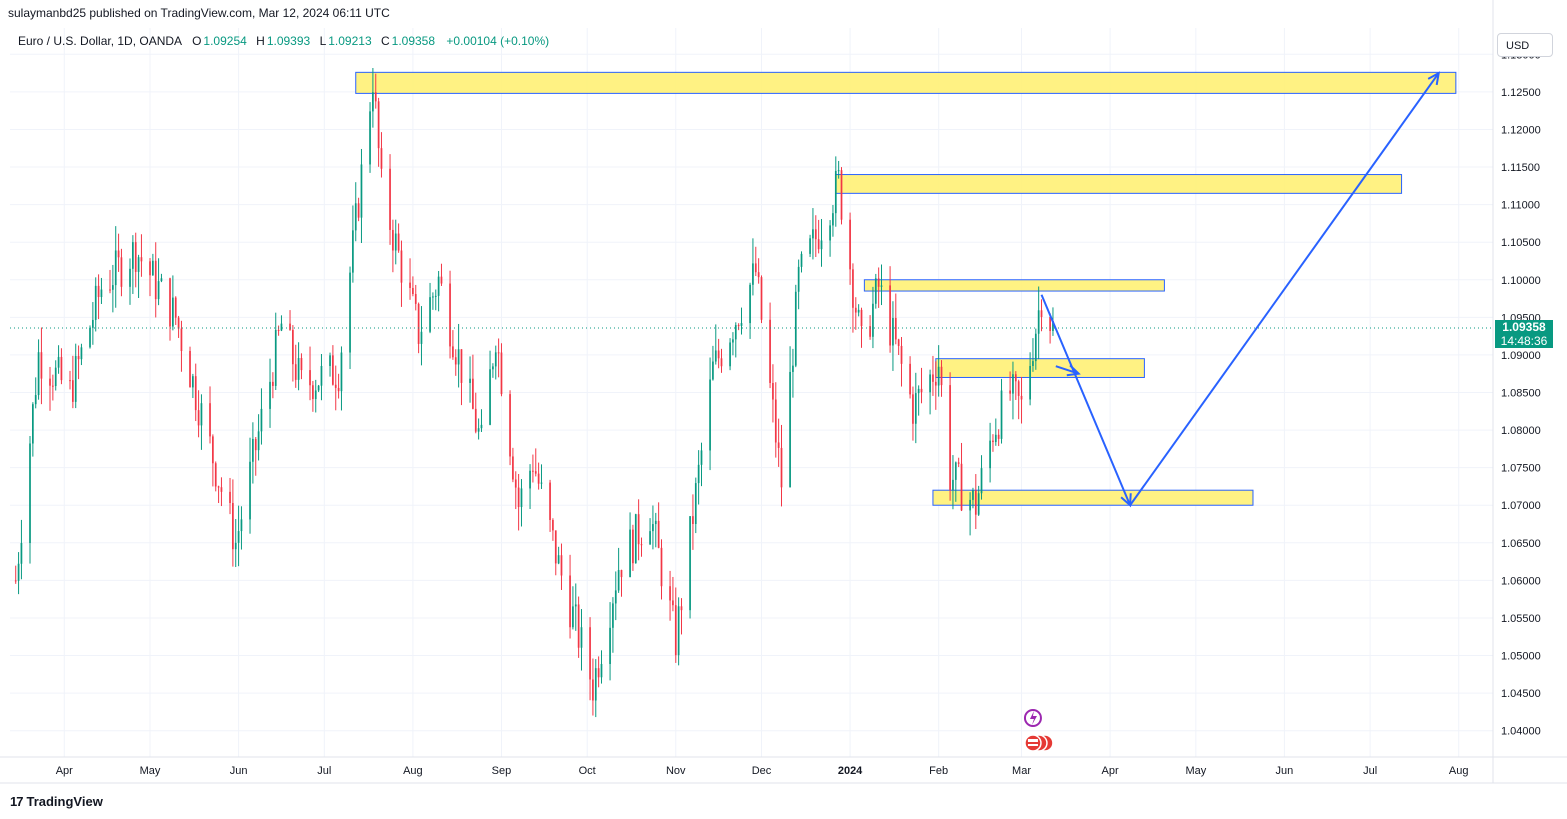 The height and width of the screenshot is (819, 1567). What do you see at coordinates (260, 41) in the screenshot?
I see `high-label: H` at bounding box center [260, 41].